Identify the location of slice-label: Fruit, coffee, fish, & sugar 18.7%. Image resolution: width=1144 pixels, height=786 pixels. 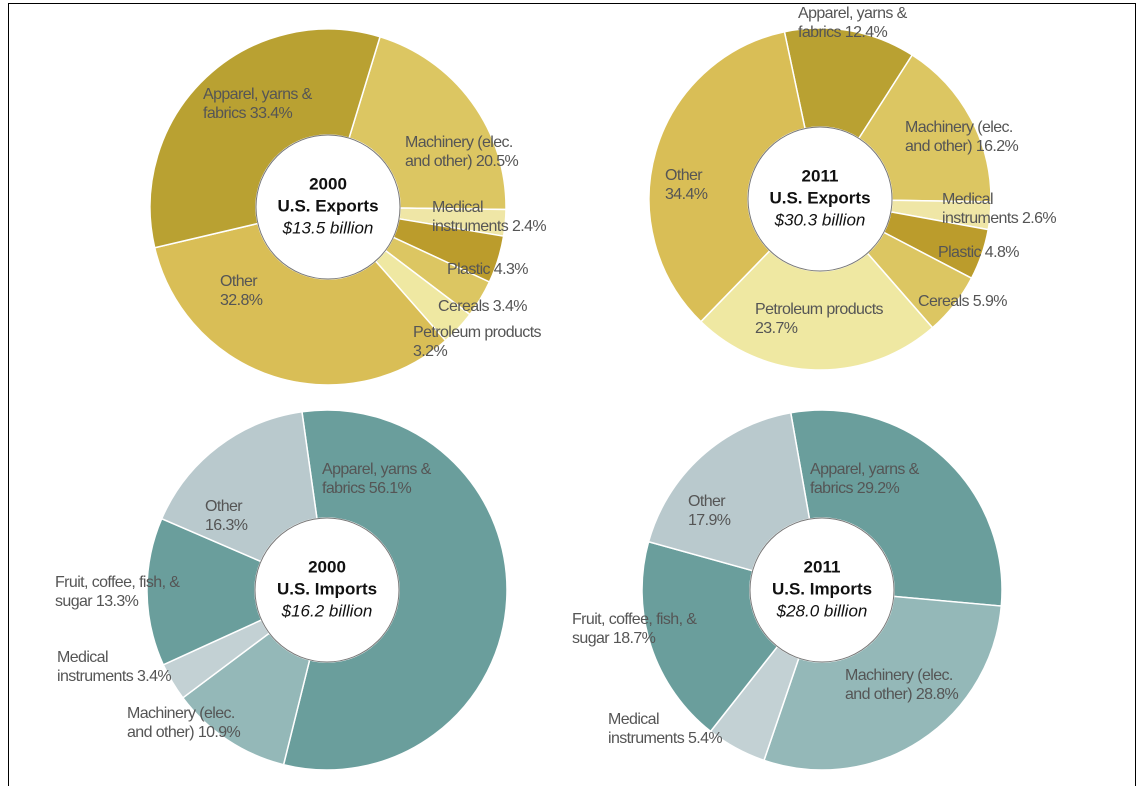
(649, 629).